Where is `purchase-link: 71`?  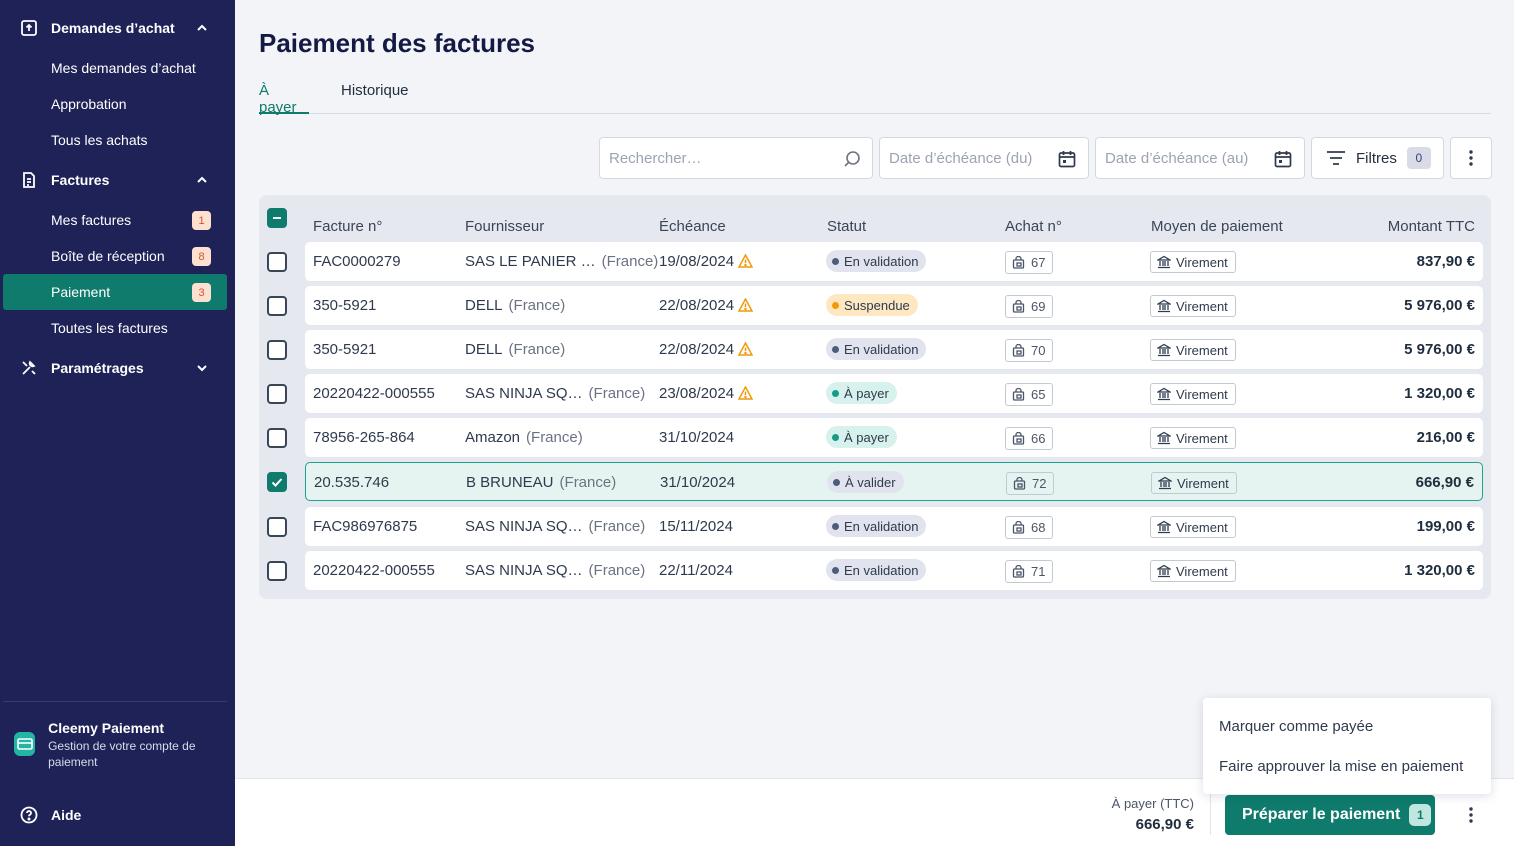 purchase-link: 71 is located at coordinates (1029, 571).